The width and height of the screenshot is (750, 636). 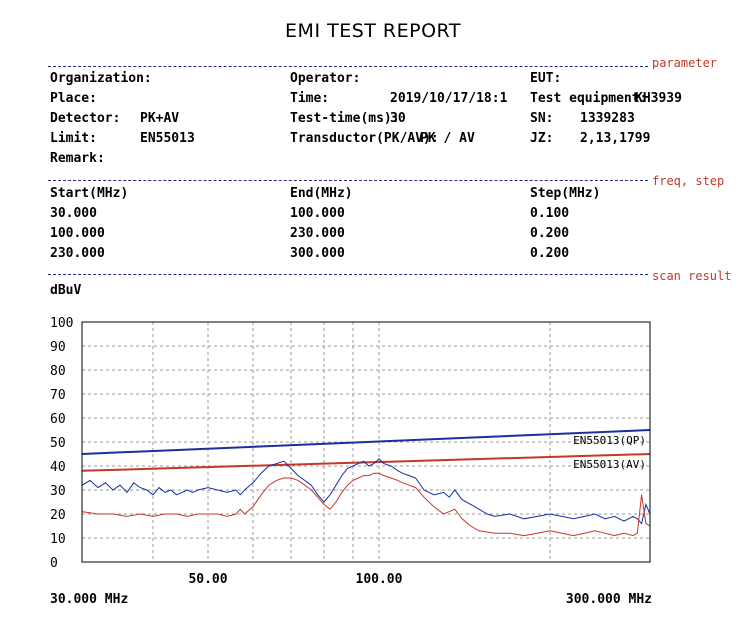 I want to click on detector-label: Detector:, so click(x=85, y=118).